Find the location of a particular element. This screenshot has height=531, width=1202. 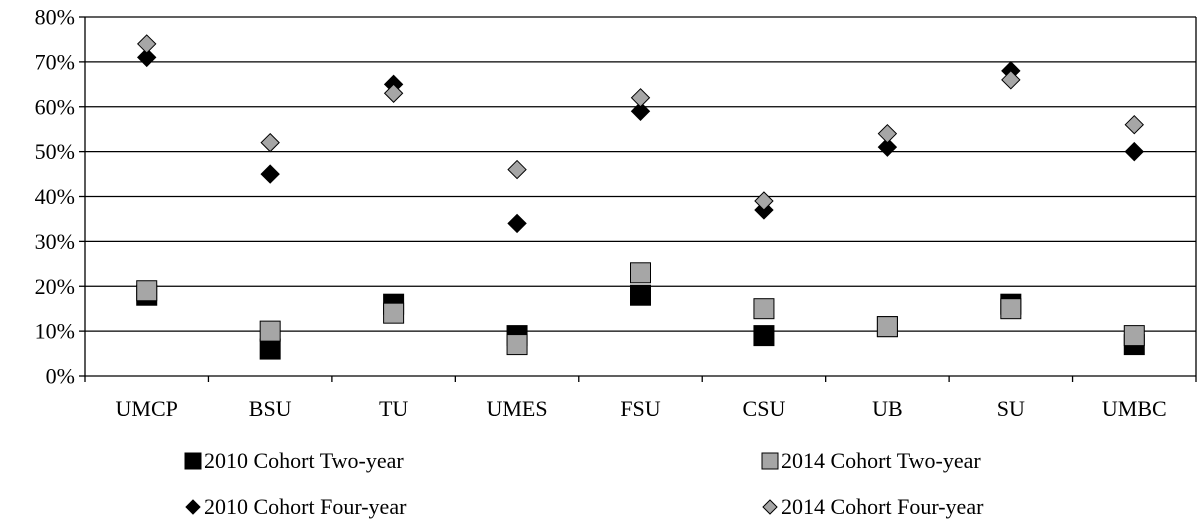

x-tick-label: CSU is located at coordinates (764, 408).